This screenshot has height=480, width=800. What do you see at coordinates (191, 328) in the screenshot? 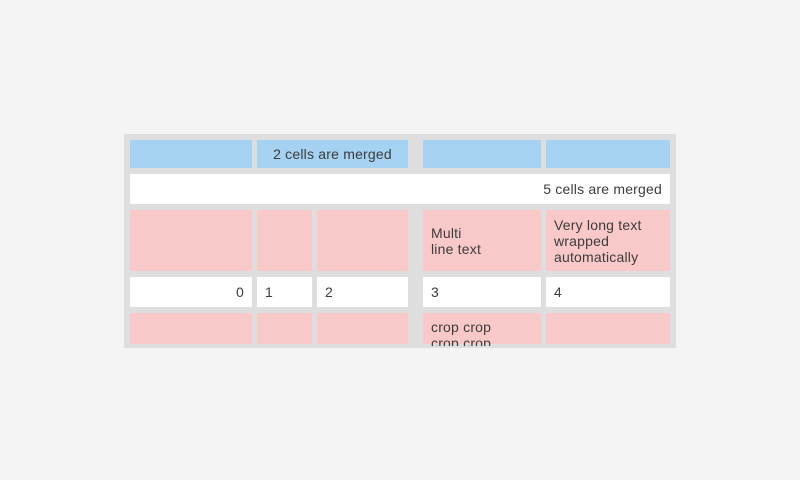
I see `table-cell-r4c0` at bounding box center [191, 328].